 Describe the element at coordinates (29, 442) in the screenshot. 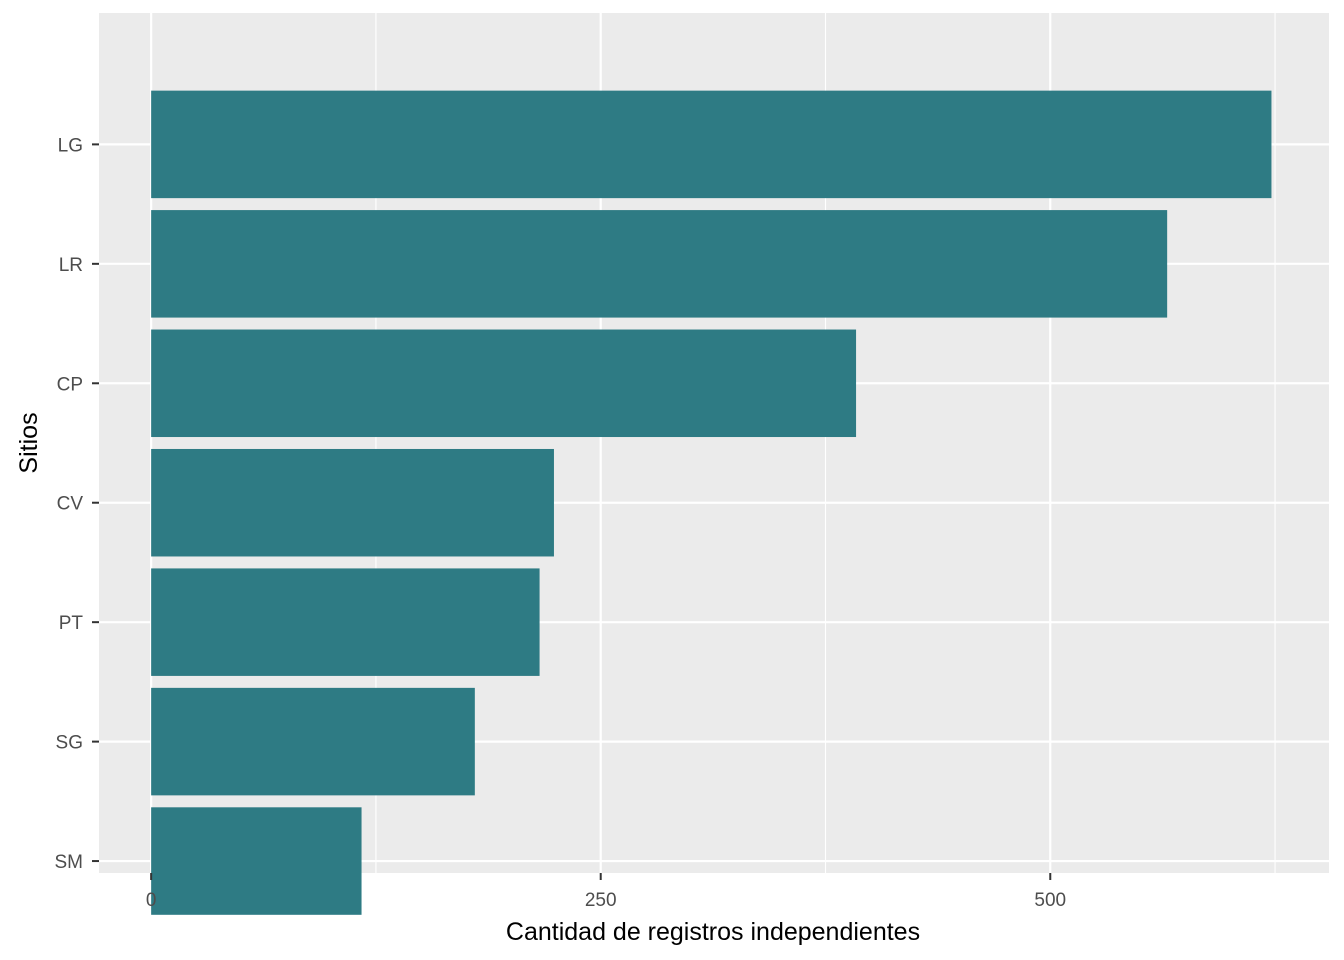

I see `y-axis-title: Sitios` at that location.